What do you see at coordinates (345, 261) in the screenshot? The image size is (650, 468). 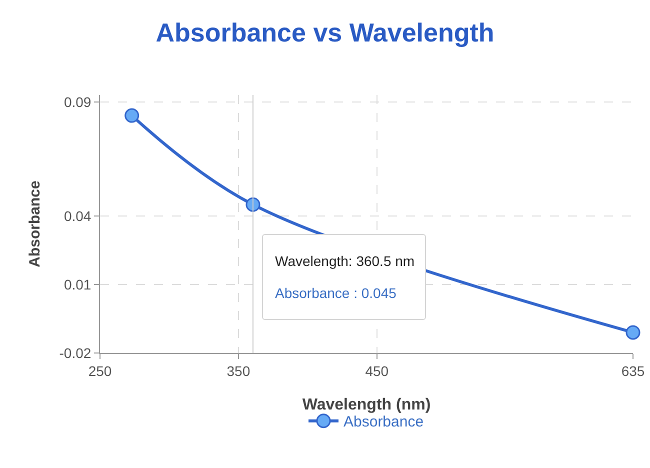 I see `annotation: Wavelength: 360.5 nm` at bounding box center [345, 261].